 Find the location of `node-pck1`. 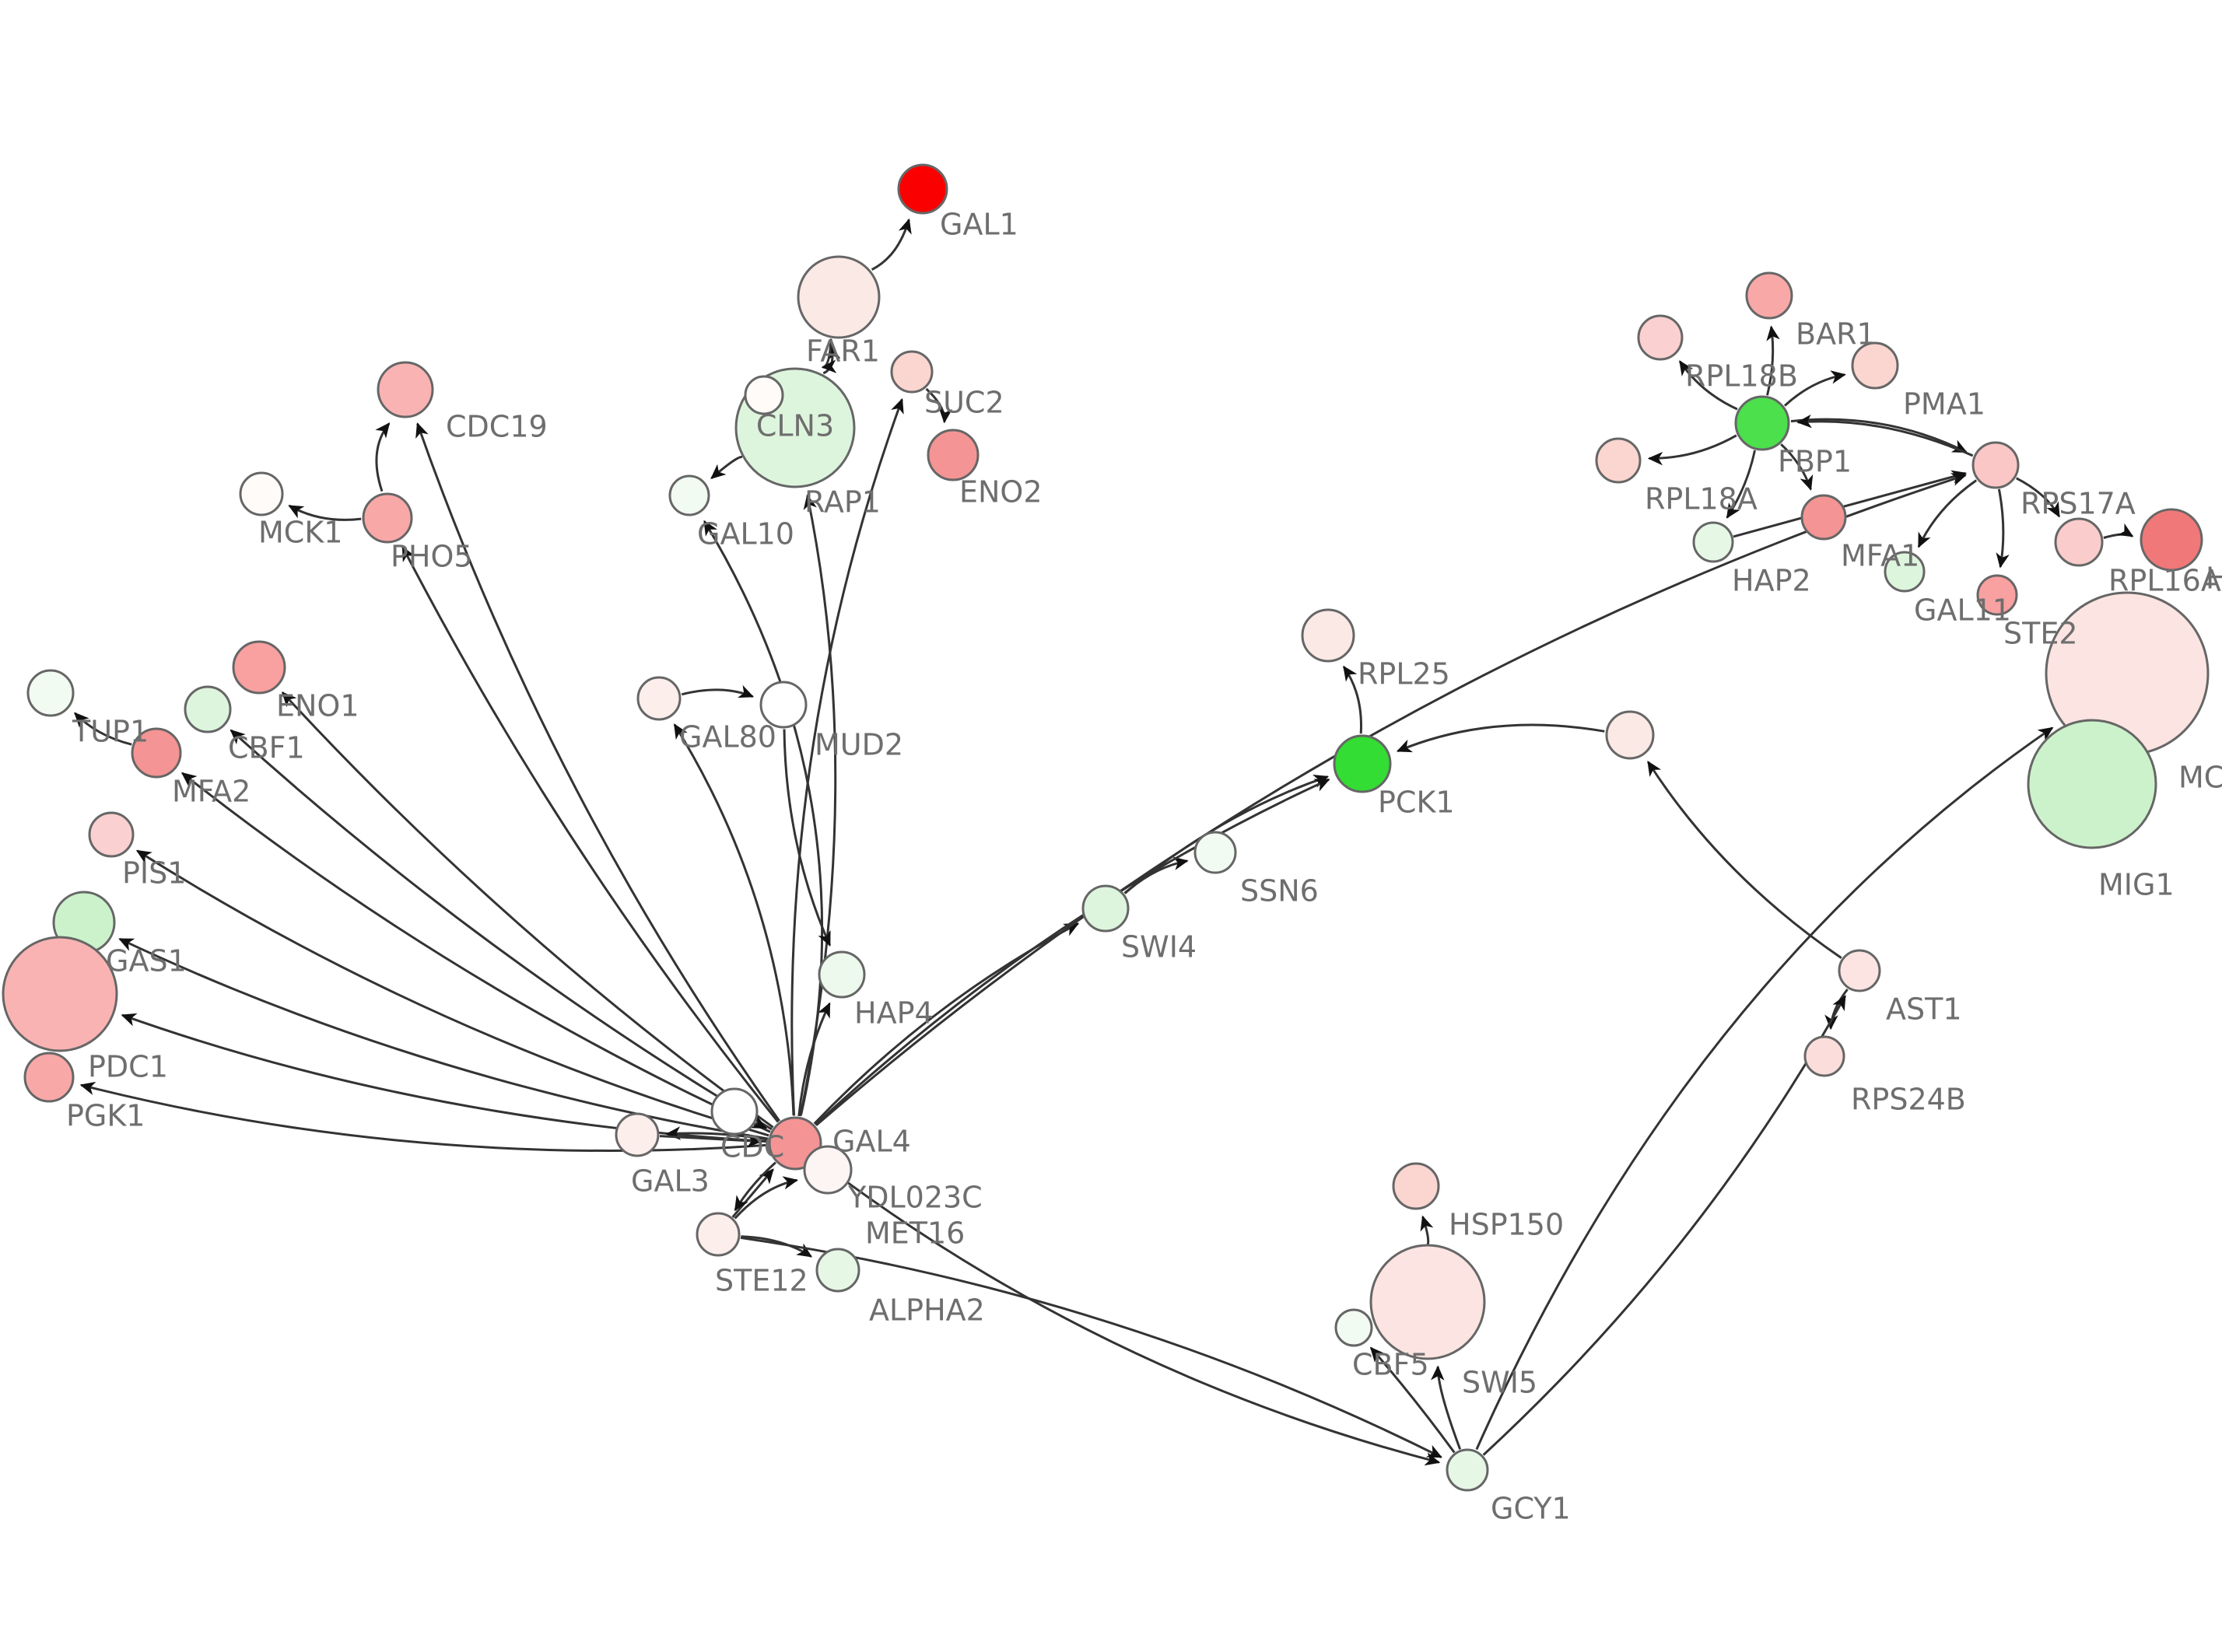

node-pck1 is located at coordinates (1362, 764).